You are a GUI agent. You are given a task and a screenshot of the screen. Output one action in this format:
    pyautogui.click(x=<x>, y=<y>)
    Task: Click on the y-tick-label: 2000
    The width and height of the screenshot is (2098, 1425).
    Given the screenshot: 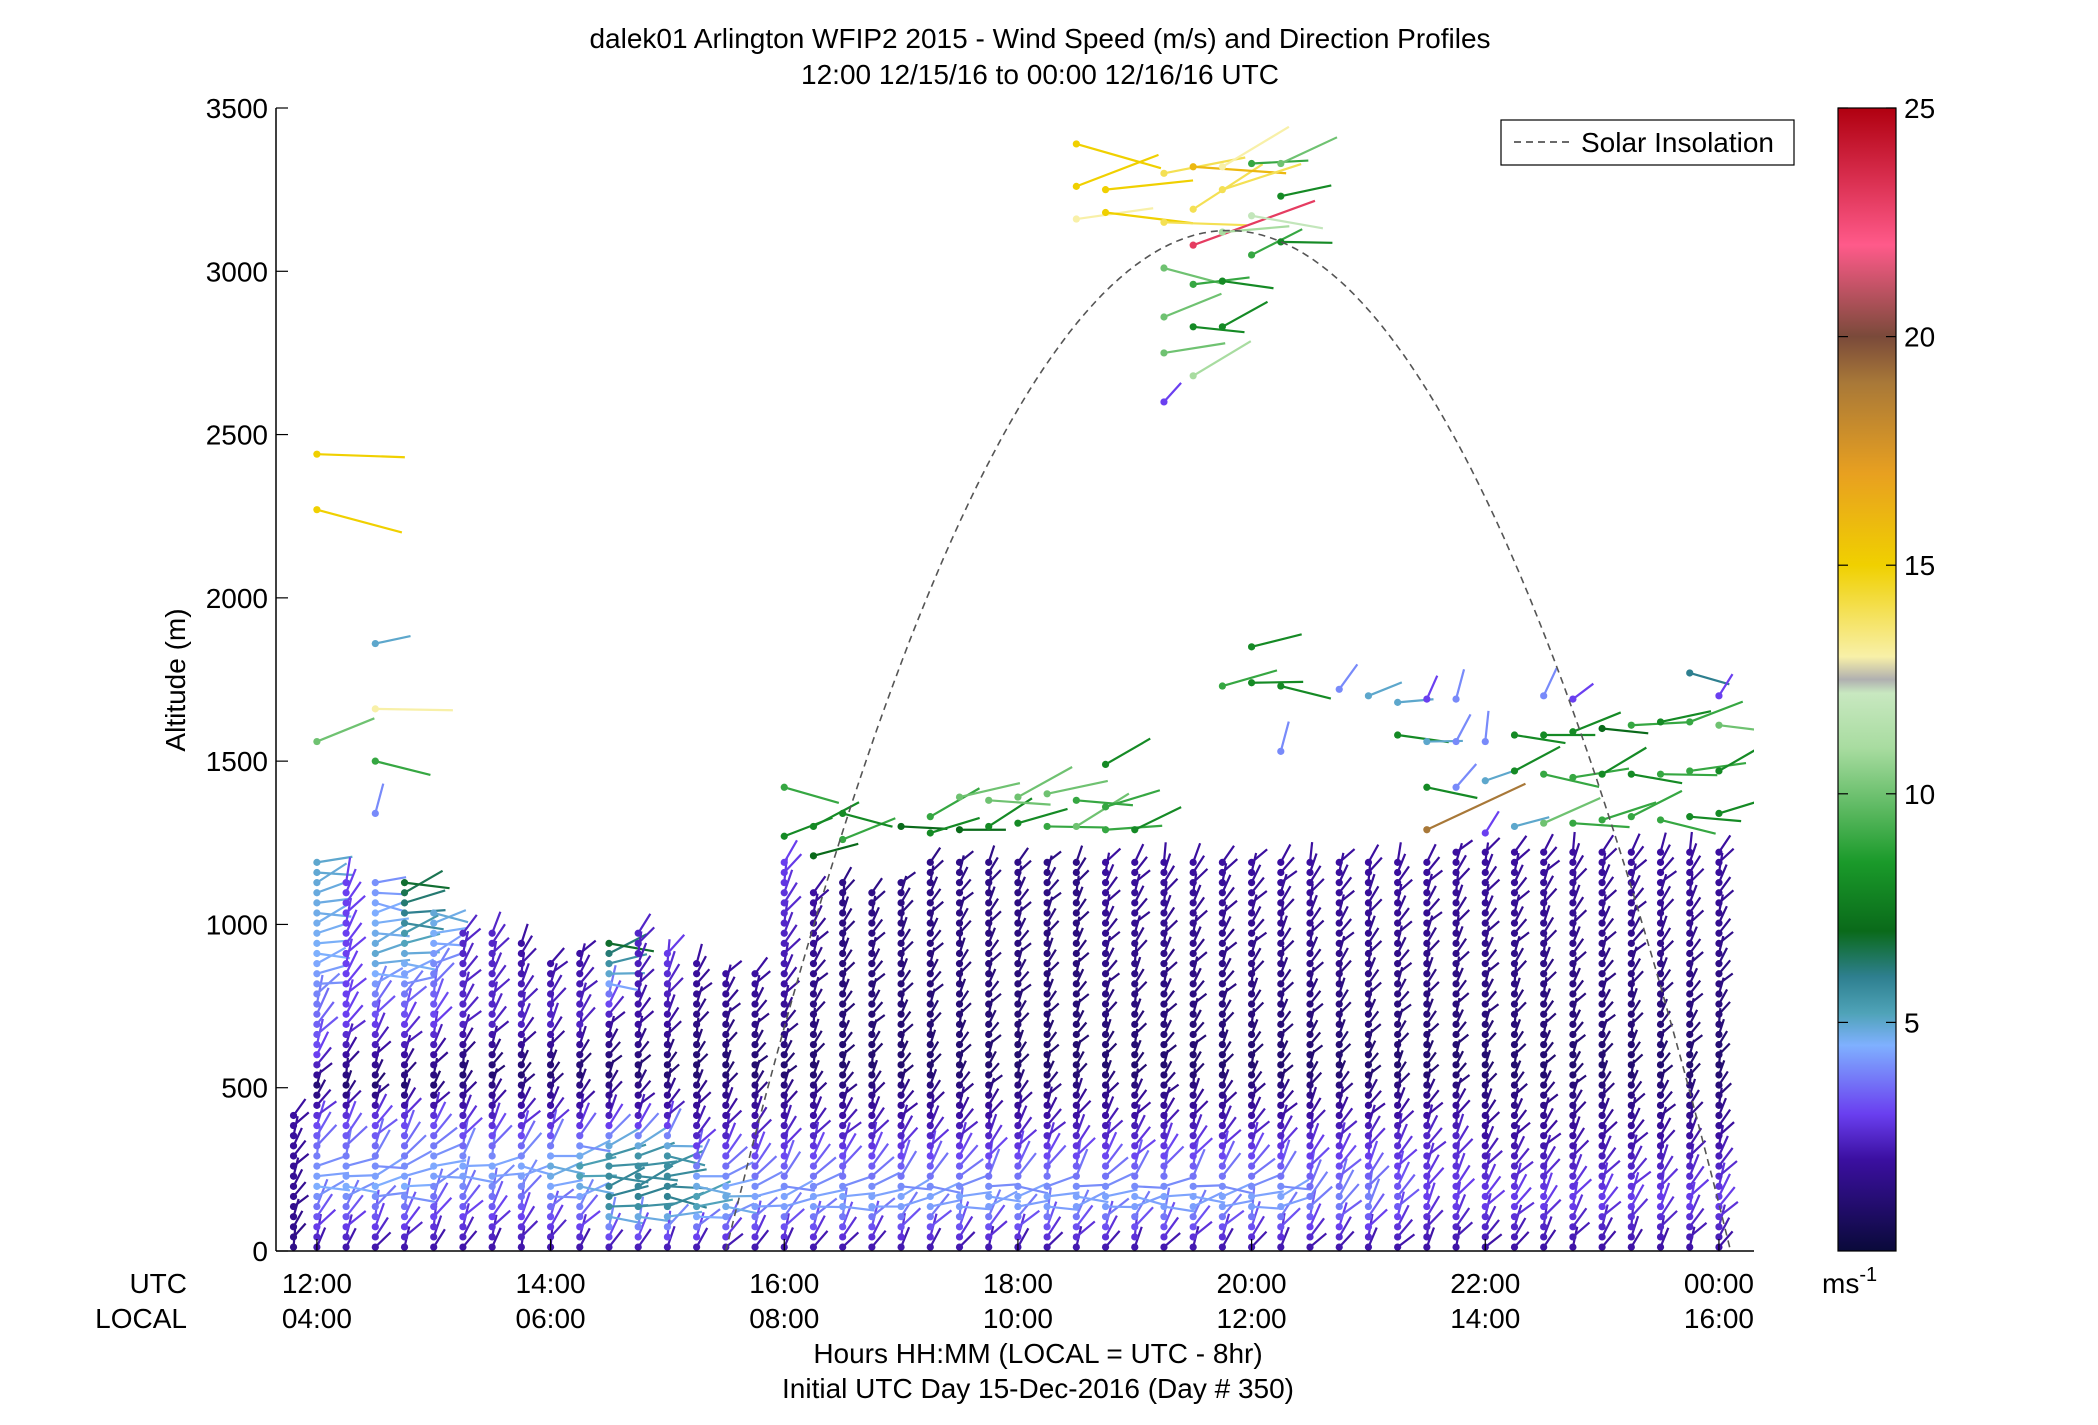 What is the action you would take?
    pyautogui.click(x=237, y=598)
    